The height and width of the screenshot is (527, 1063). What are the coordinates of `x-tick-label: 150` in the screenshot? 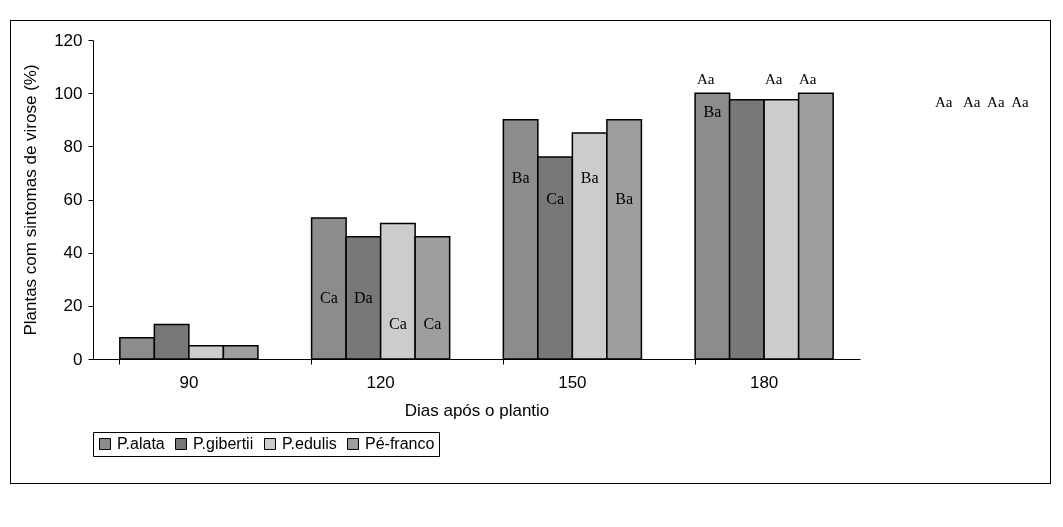 It's located at (572, 382).